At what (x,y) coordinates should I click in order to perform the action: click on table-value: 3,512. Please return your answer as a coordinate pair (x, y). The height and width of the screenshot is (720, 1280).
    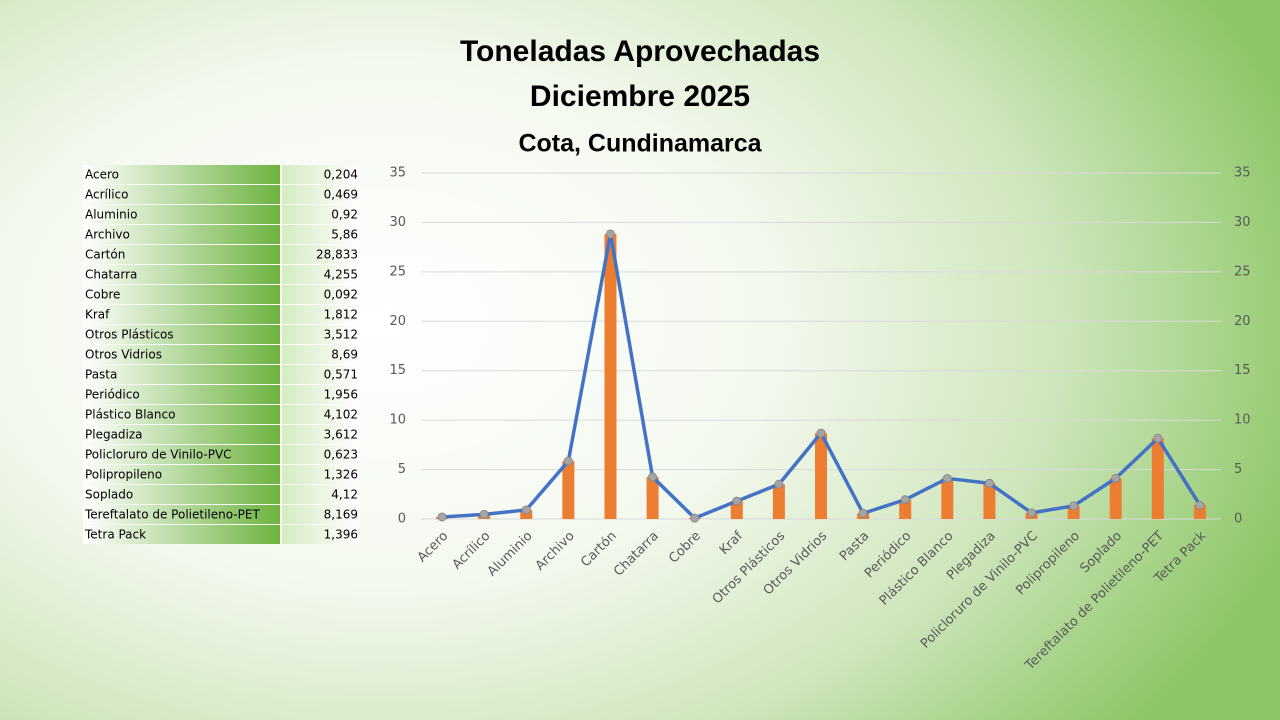
    Looking at the image, I should click on (341, 335).